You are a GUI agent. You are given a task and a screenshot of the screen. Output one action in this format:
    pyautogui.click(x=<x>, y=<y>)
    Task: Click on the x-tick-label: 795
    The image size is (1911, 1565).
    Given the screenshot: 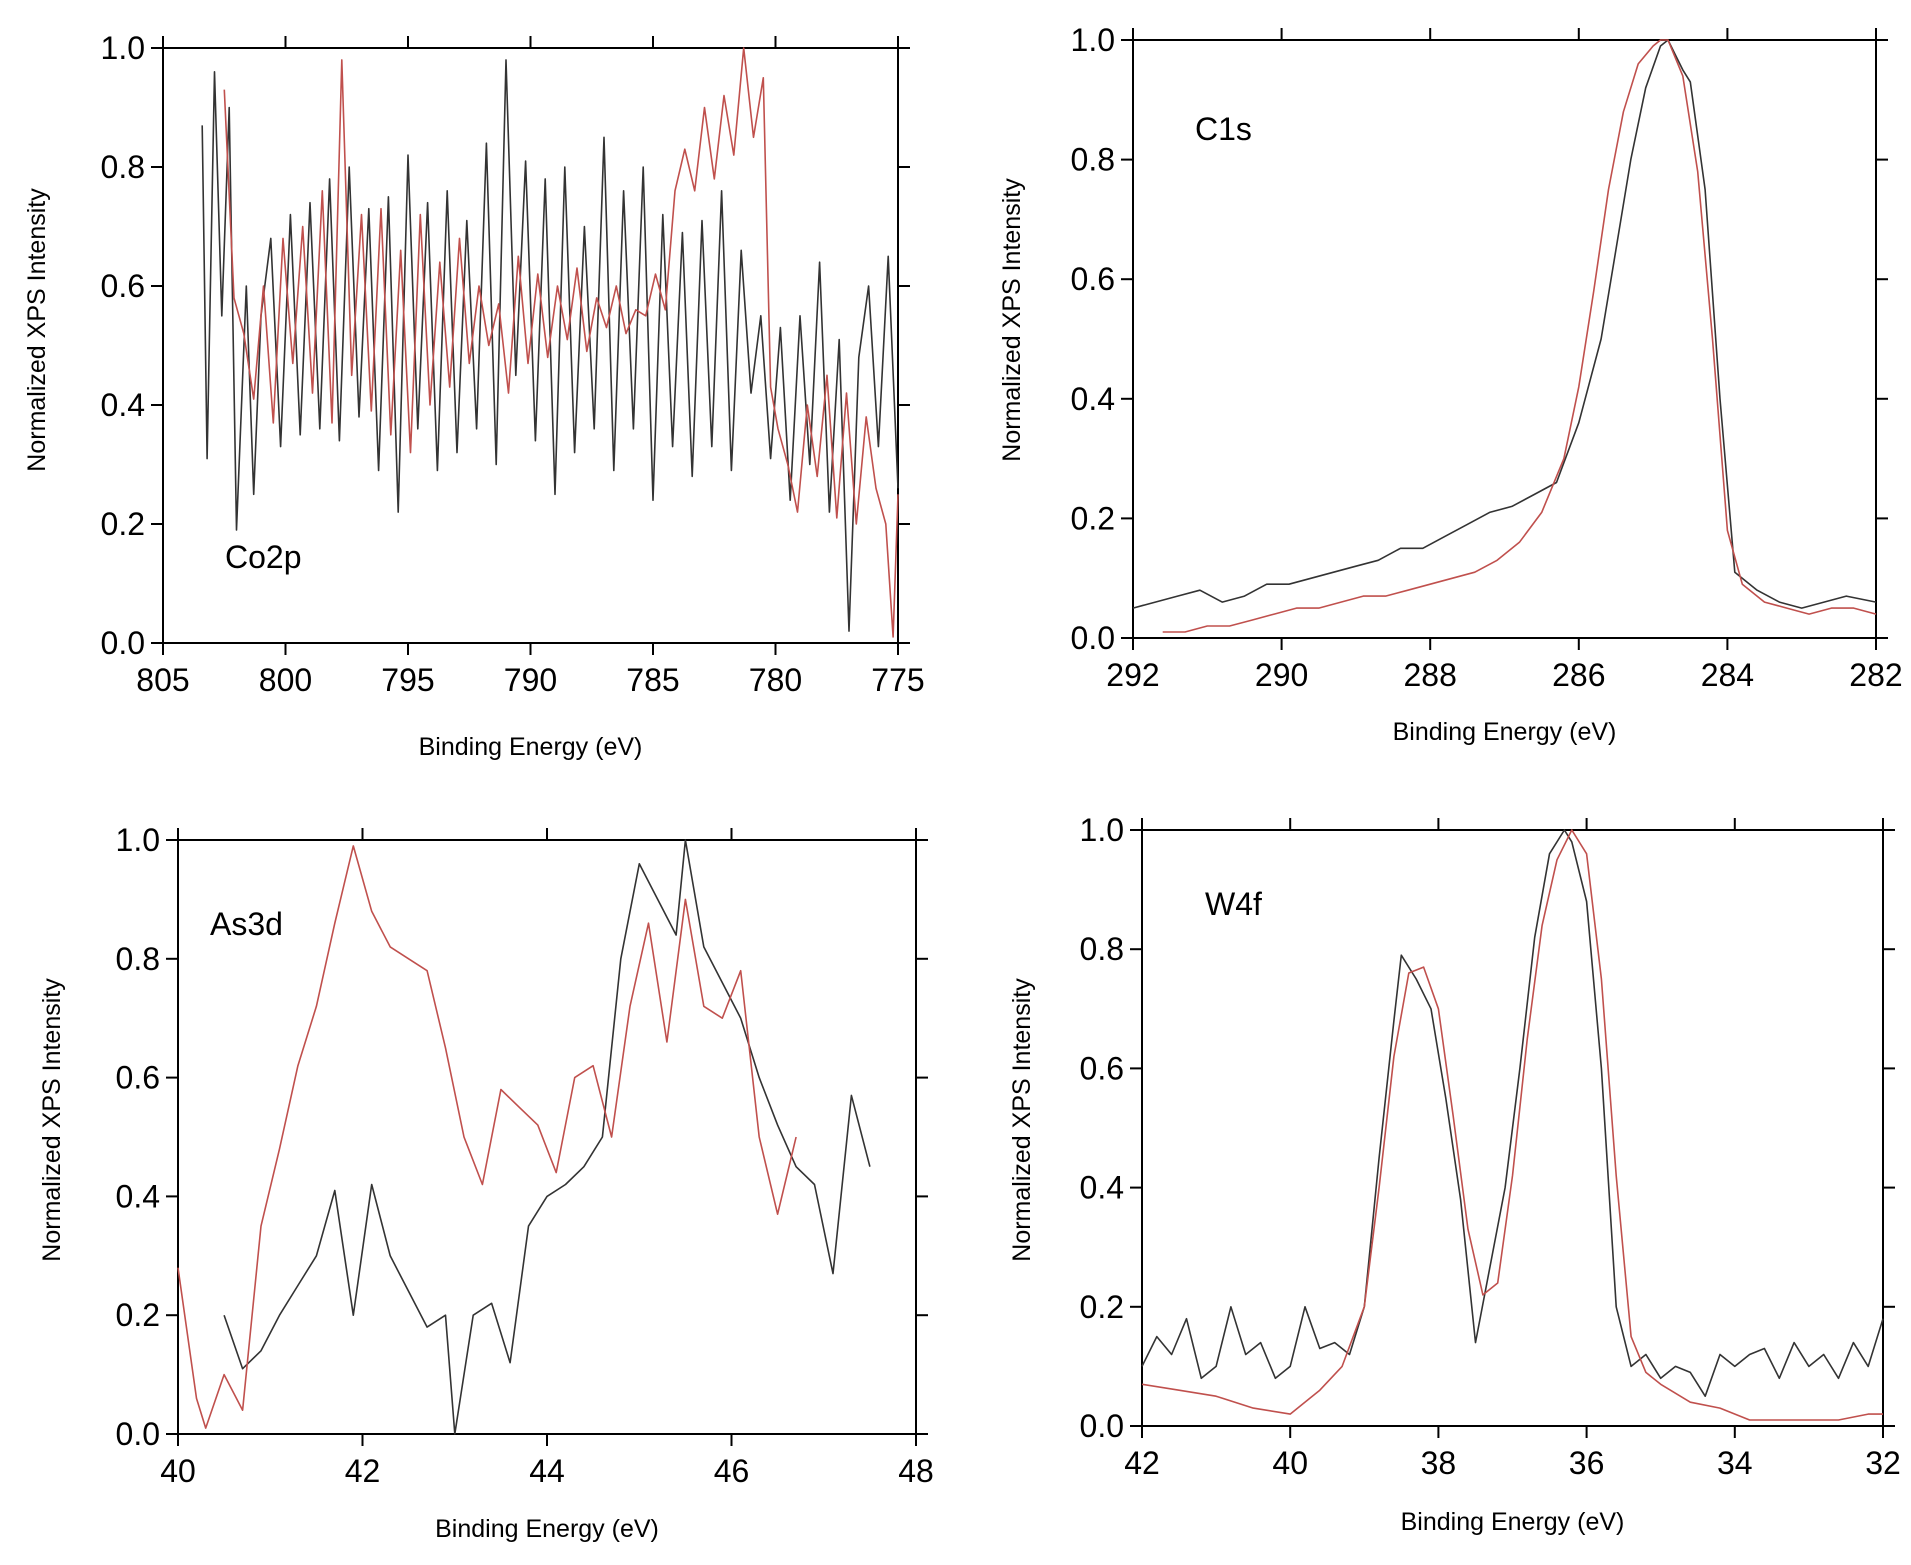 What is the action you would take?
    pyautogui.click(x=407, y=680)
    